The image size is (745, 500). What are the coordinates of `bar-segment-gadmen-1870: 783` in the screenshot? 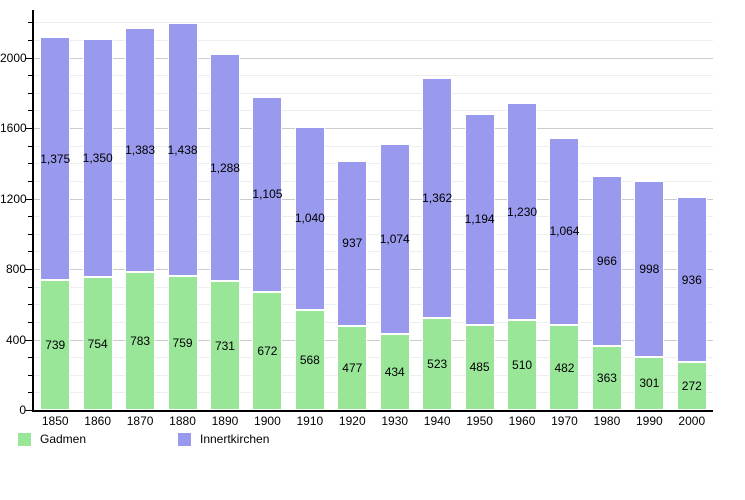 It's located at (140, 341).